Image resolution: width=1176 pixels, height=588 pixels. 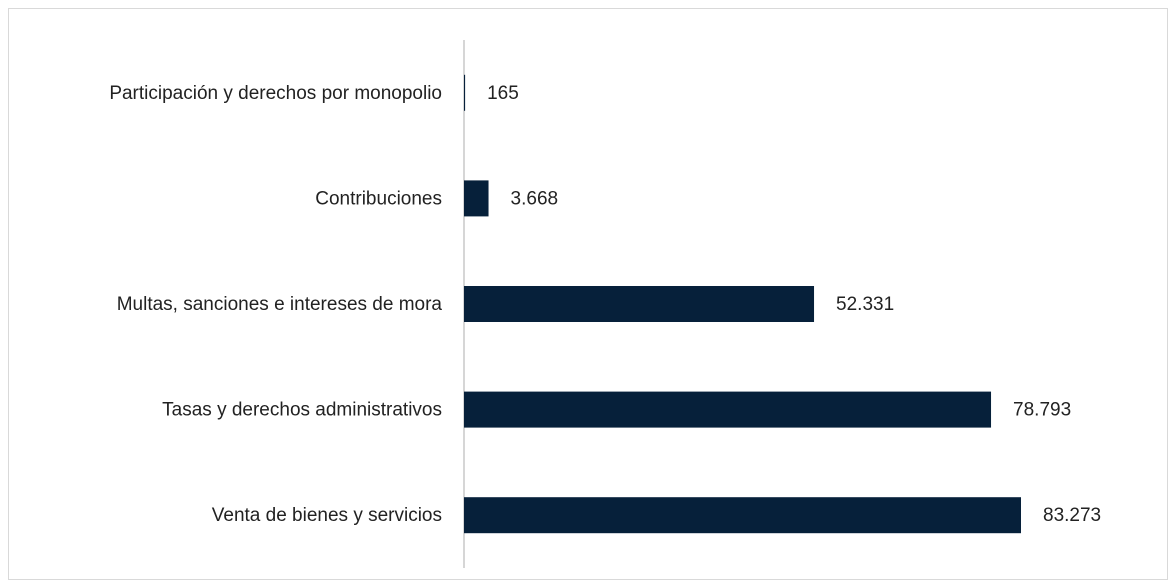 I want to click on category-label: Venta de bienes y servicios, so click(x=327, y=515).